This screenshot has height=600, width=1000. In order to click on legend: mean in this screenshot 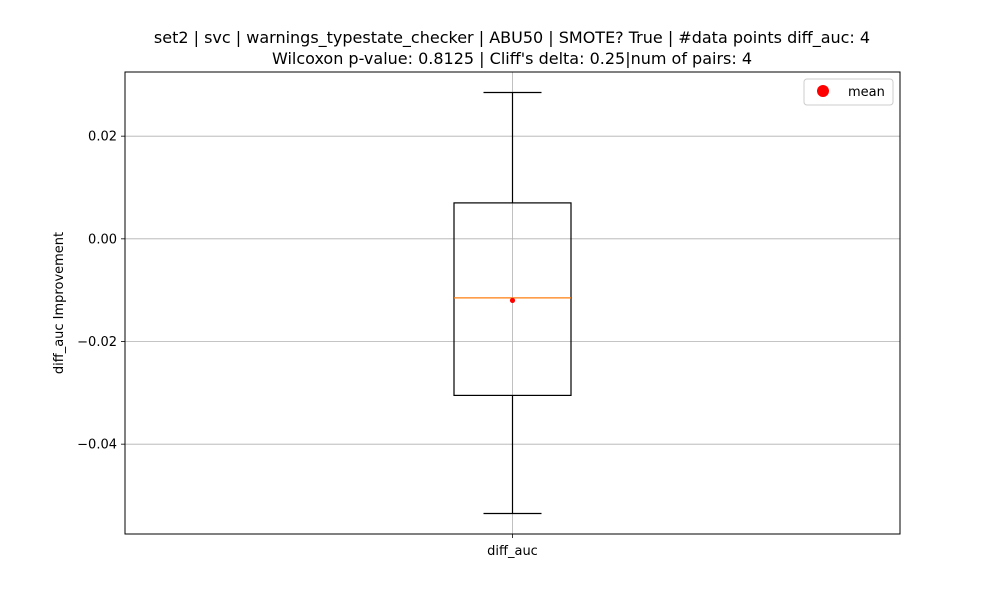, I will do `click(848, 92)`.